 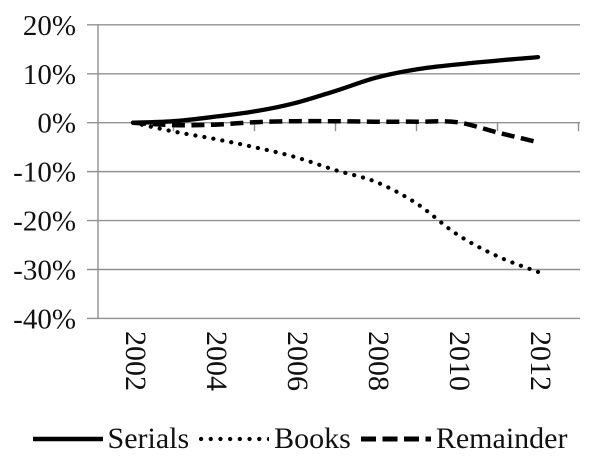 What do you see at coordinates (378, 361) in the screenshot?
I see `x-axis-tick-label: 2008` at bounding box center [378, 361].